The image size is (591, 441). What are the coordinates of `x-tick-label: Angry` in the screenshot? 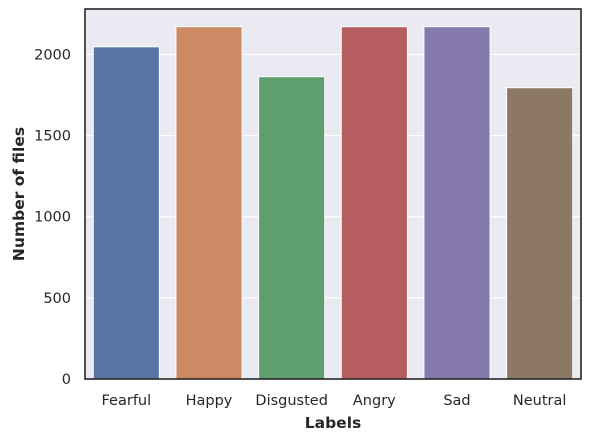 It's located at (374, 401).